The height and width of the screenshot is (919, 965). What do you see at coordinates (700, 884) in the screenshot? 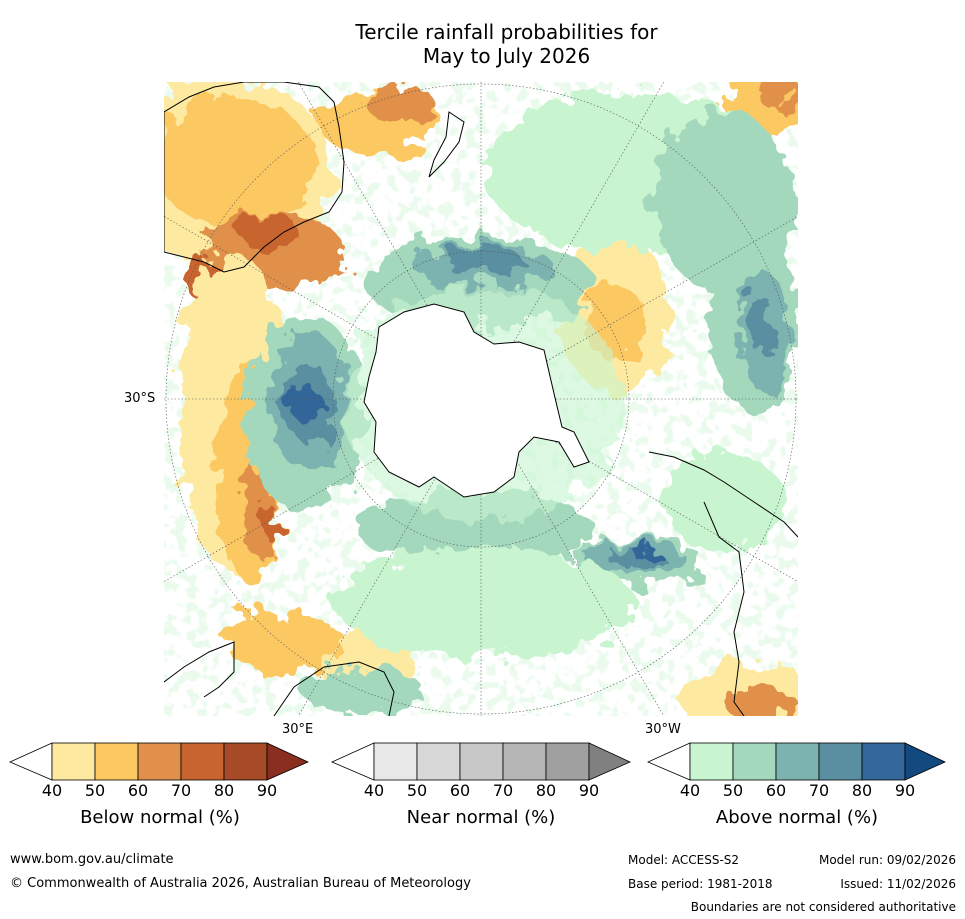
I see `base-period: Base period: 1981-2018` at bounding box center [700, 884].